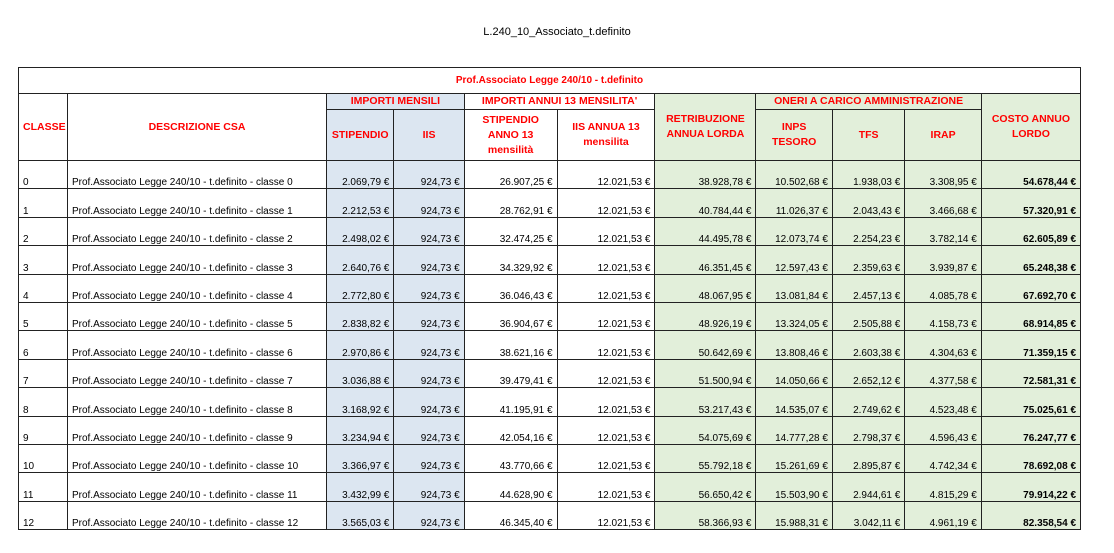 Image resolution: width=1114 pixels, height=553 pixels. Describe the element at coordinates (510, 203) in the screenshot. I see `cell-stipendio-annuo: 28.762,91 €` at that location.